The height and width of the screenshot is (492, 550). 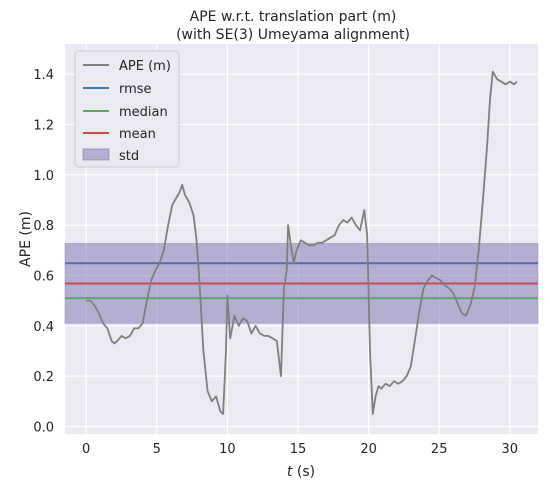 I want to click on y-tick-label: 0.8, so click(x=43, y=226).